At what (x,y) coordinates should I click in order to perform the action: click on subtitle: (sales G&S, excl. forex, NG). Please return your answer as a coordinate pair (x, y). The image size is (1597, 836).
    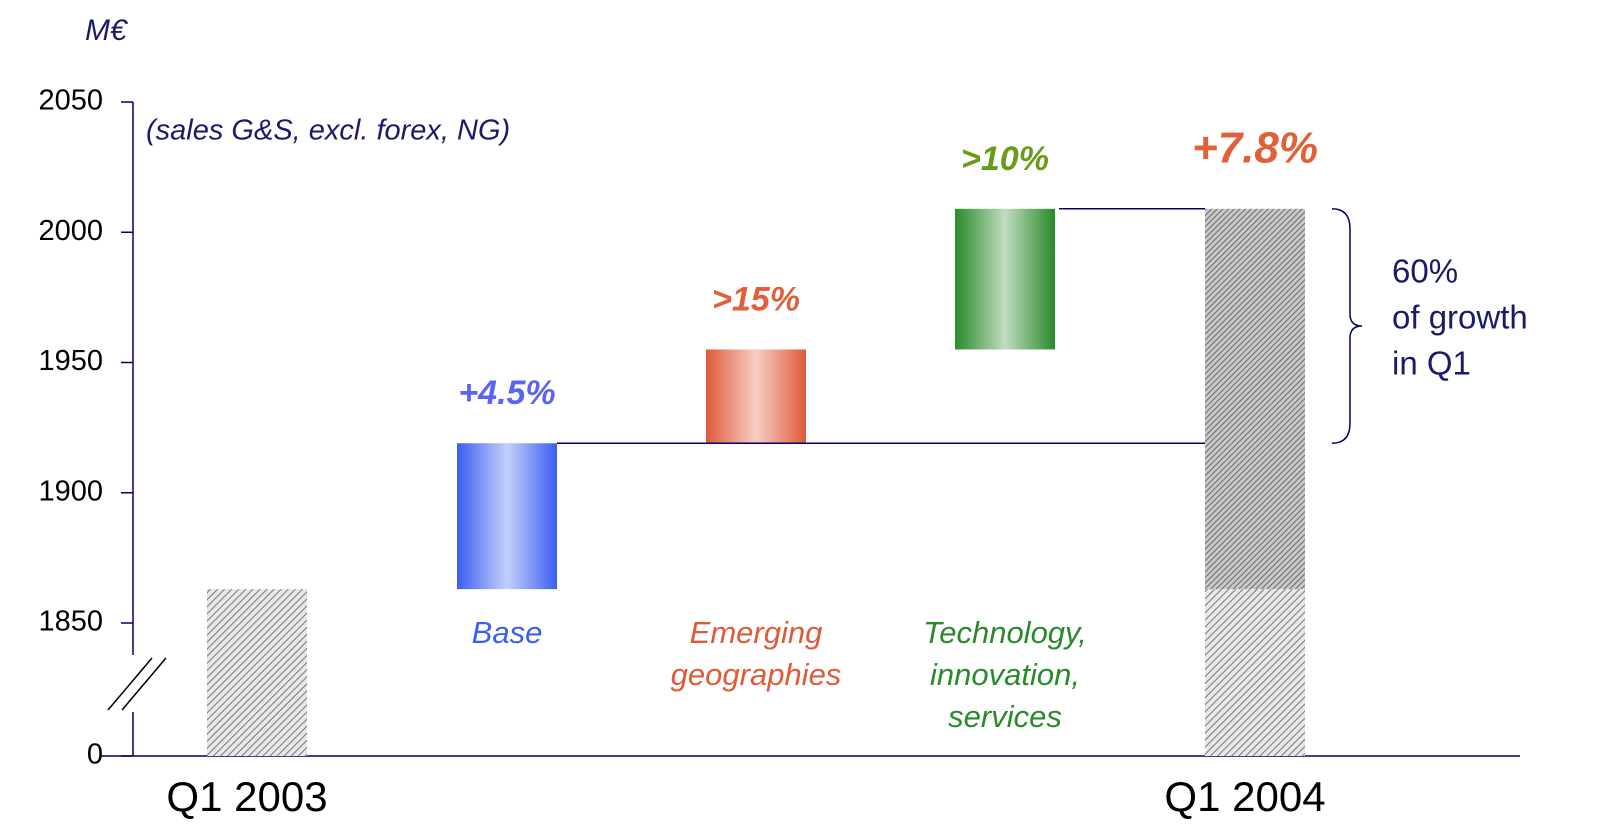
    Looking at the image, I should click on (328, 131).